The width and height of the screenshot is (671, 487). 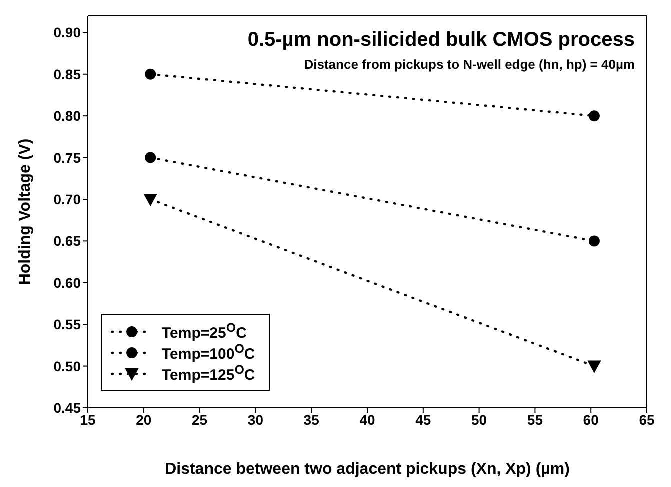 What do you see at coordinates (88, 420) in the screenshot?
I see `x-tick-label: 15` at bounding box center [88, 420].